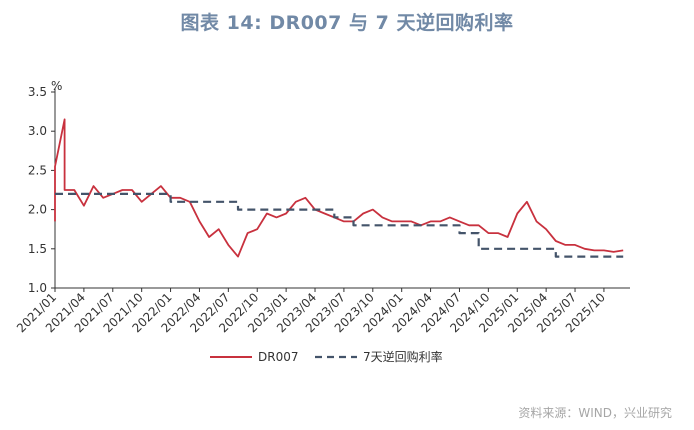  What do you see at coordinates (37, 92) in the screenshot?
I see `y-tick-label: 3.5` at bounding box center [37, 92].